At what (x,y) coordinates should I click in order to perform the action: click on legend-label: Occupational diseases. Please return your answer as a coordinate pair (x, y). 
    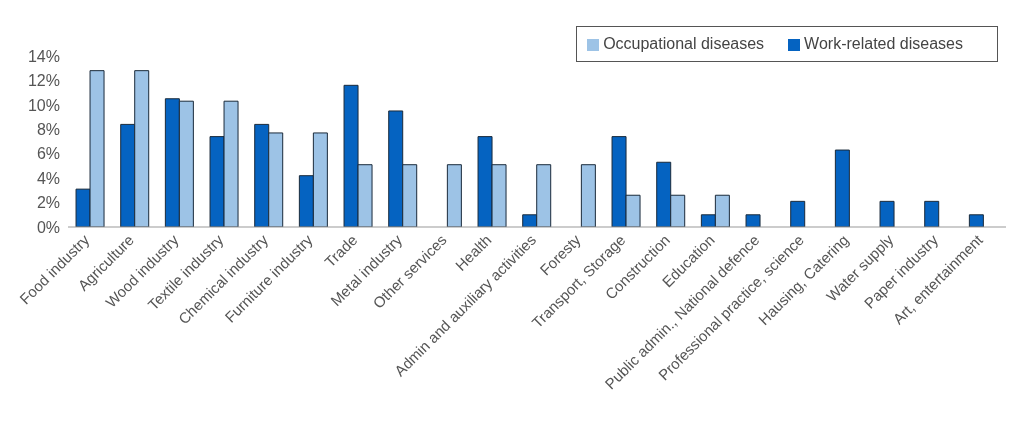
    Looking at the image, I should click on (684, 43).